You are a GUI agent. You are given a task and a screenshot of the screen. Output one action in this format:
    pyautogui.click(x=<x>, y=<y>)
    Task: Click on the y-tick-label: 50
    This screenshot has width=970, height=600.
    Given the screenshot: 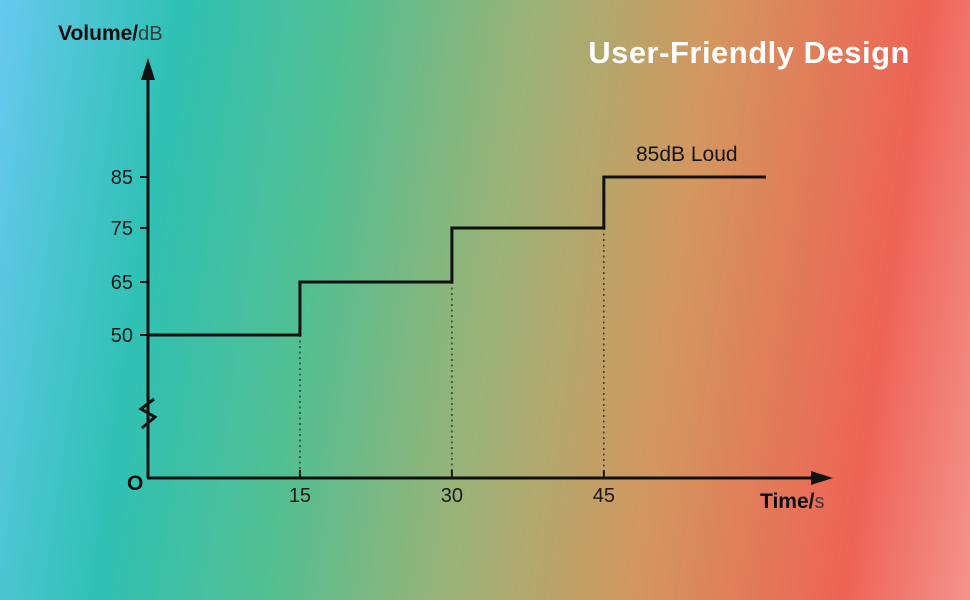 What is the action you would take?
    pyautogui.click(x=122, y=336)
    